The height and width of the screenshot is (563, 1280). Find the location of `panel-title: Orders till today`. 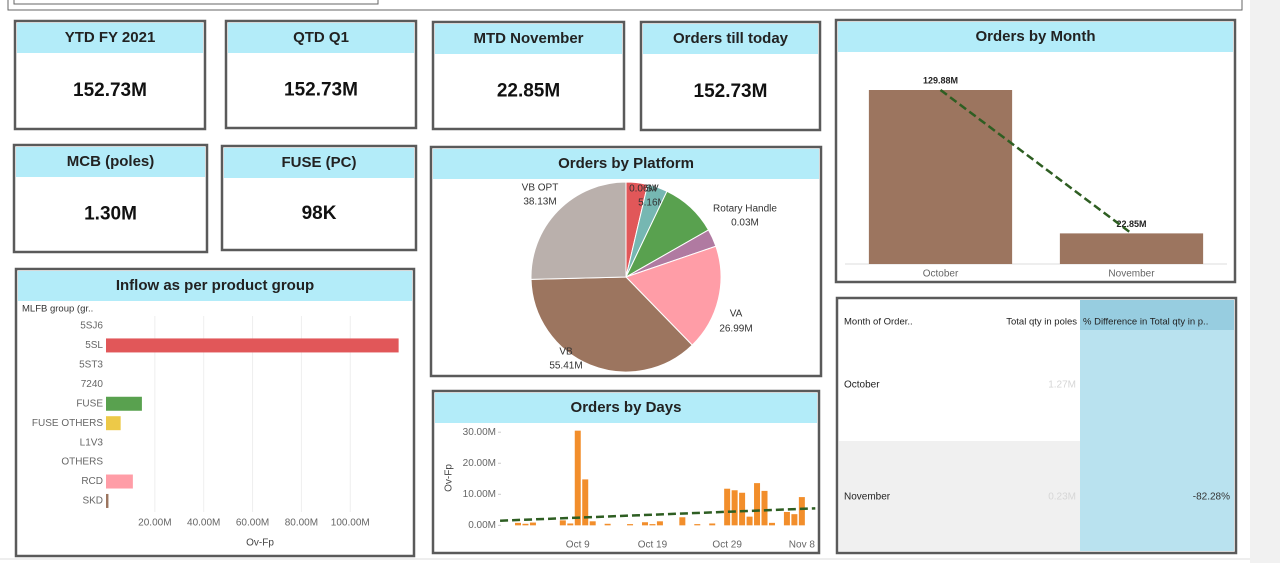

panel-title: Orders till today is located at coordinates (731, 38).